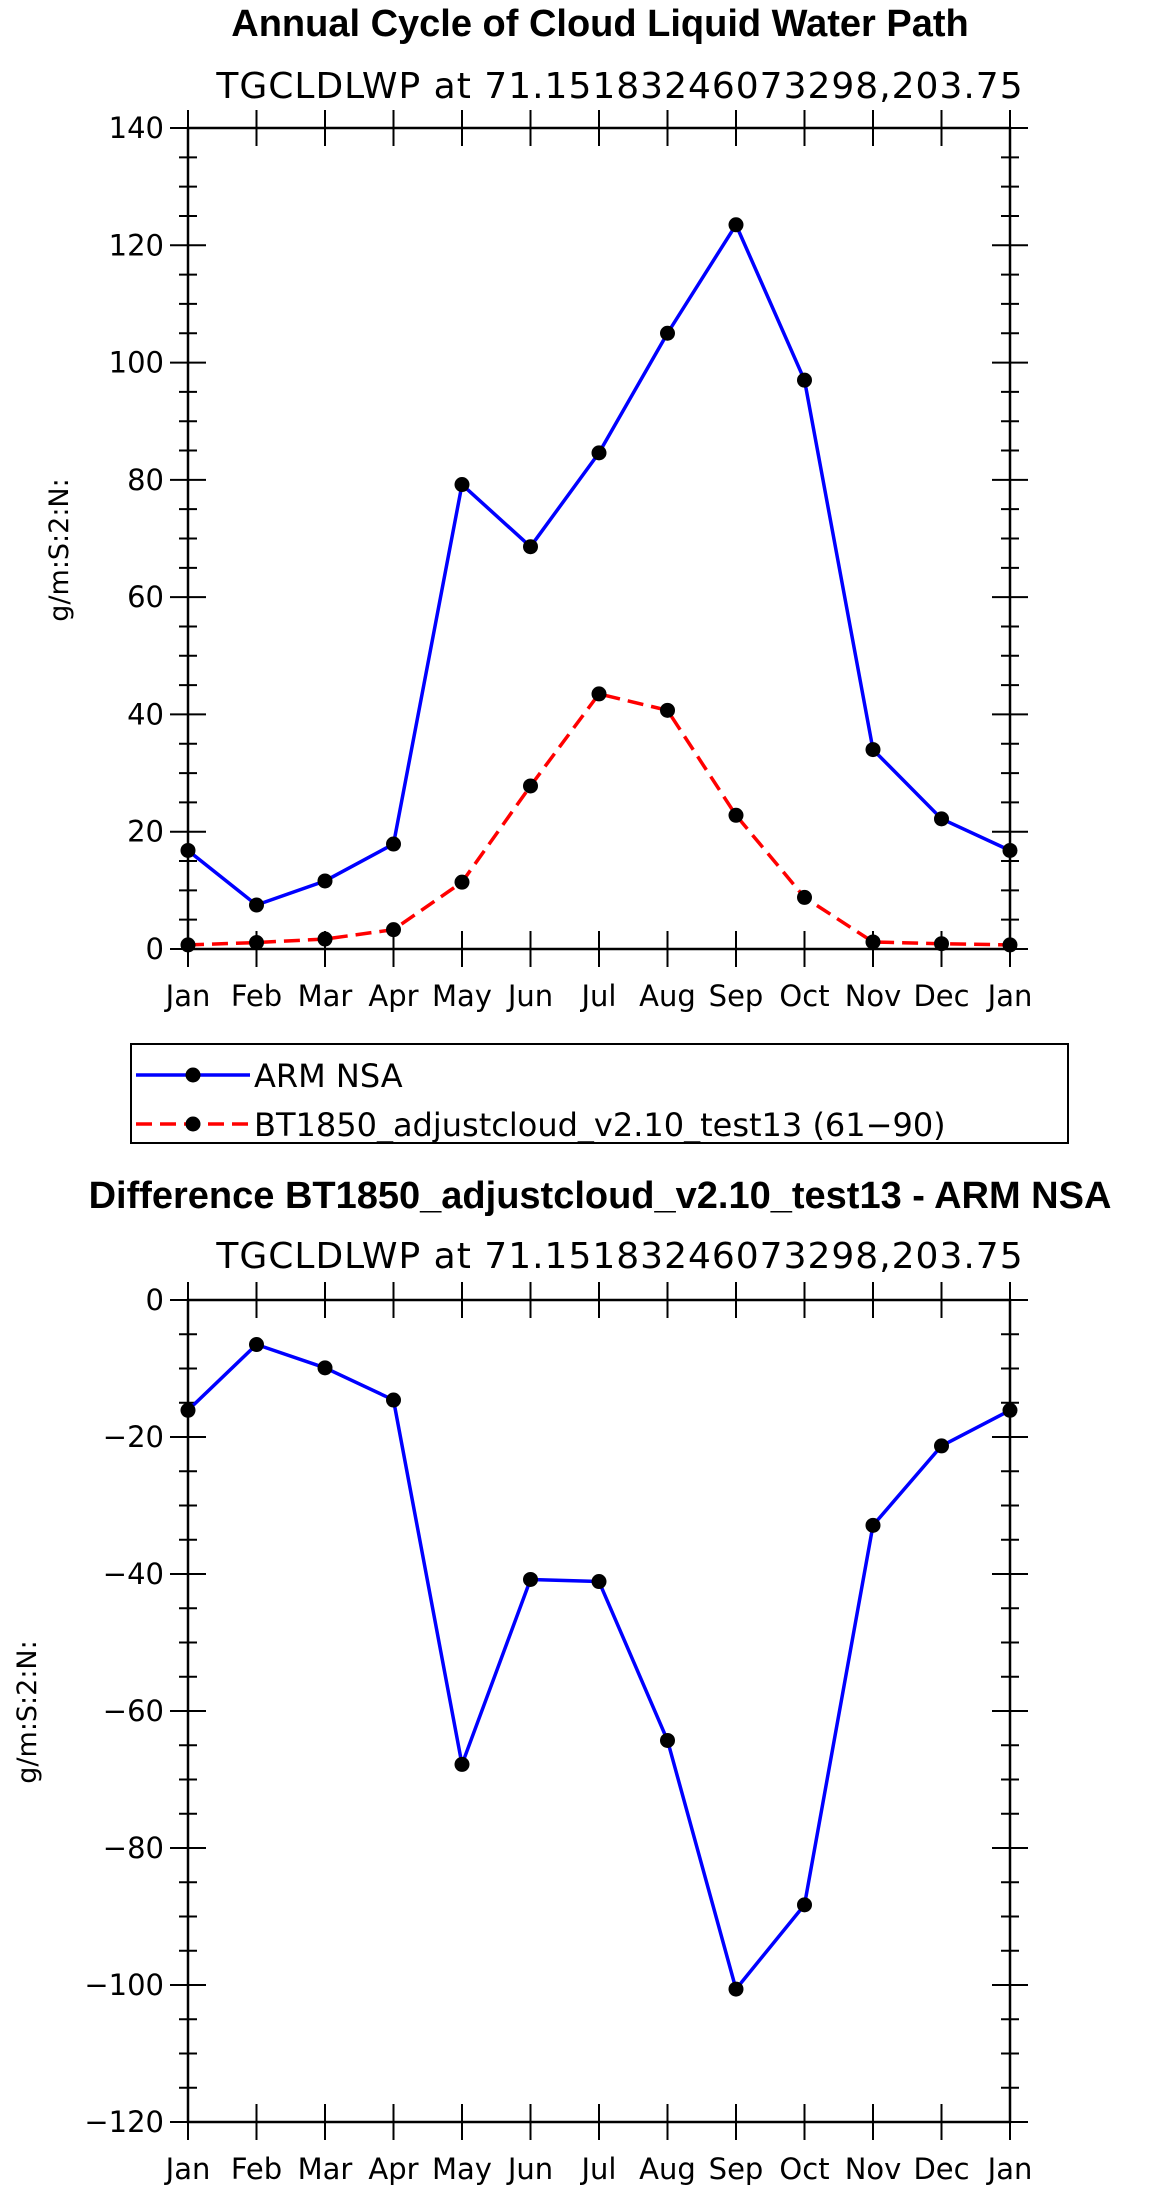 This screenshot has width=1162, height=2201. What do you see at coordinates (145, 597) in the screenshot?
I see `chart1-y-tick-label: 60` at bounding box center [145, 597].